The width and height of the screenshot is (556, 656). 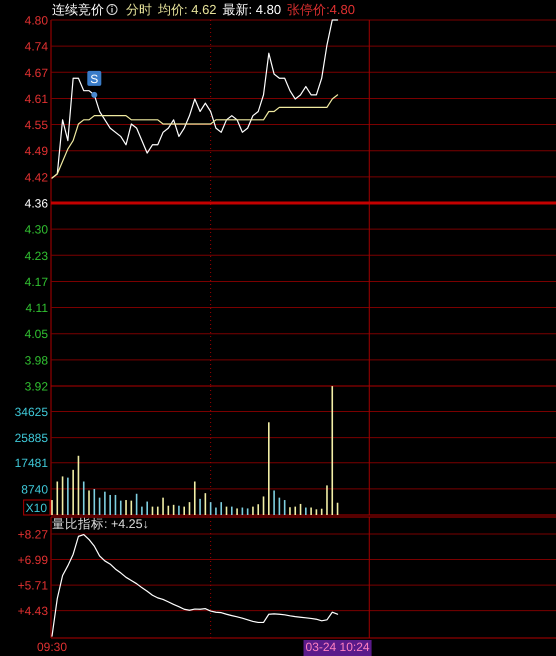 I want to click on y-tick-label: 4.61, so click(x=36, y=99).